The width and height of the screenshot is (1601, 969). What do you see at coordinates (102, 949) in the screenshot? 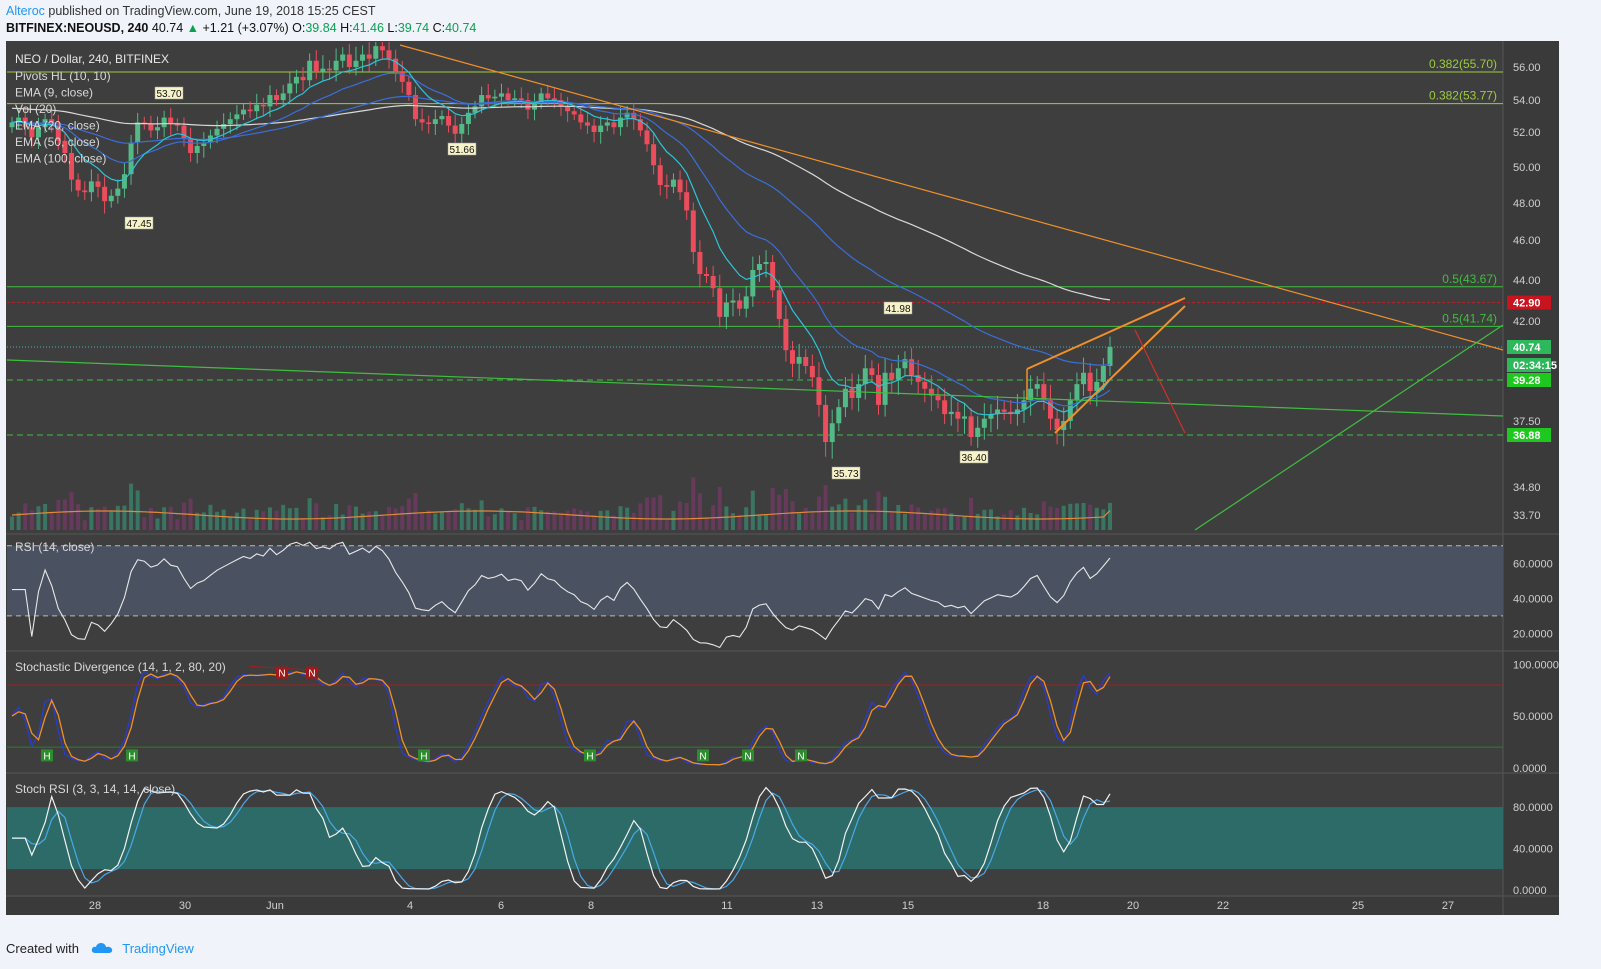
I see `tradingview-logo-icon` at bounding box center [102, 949].